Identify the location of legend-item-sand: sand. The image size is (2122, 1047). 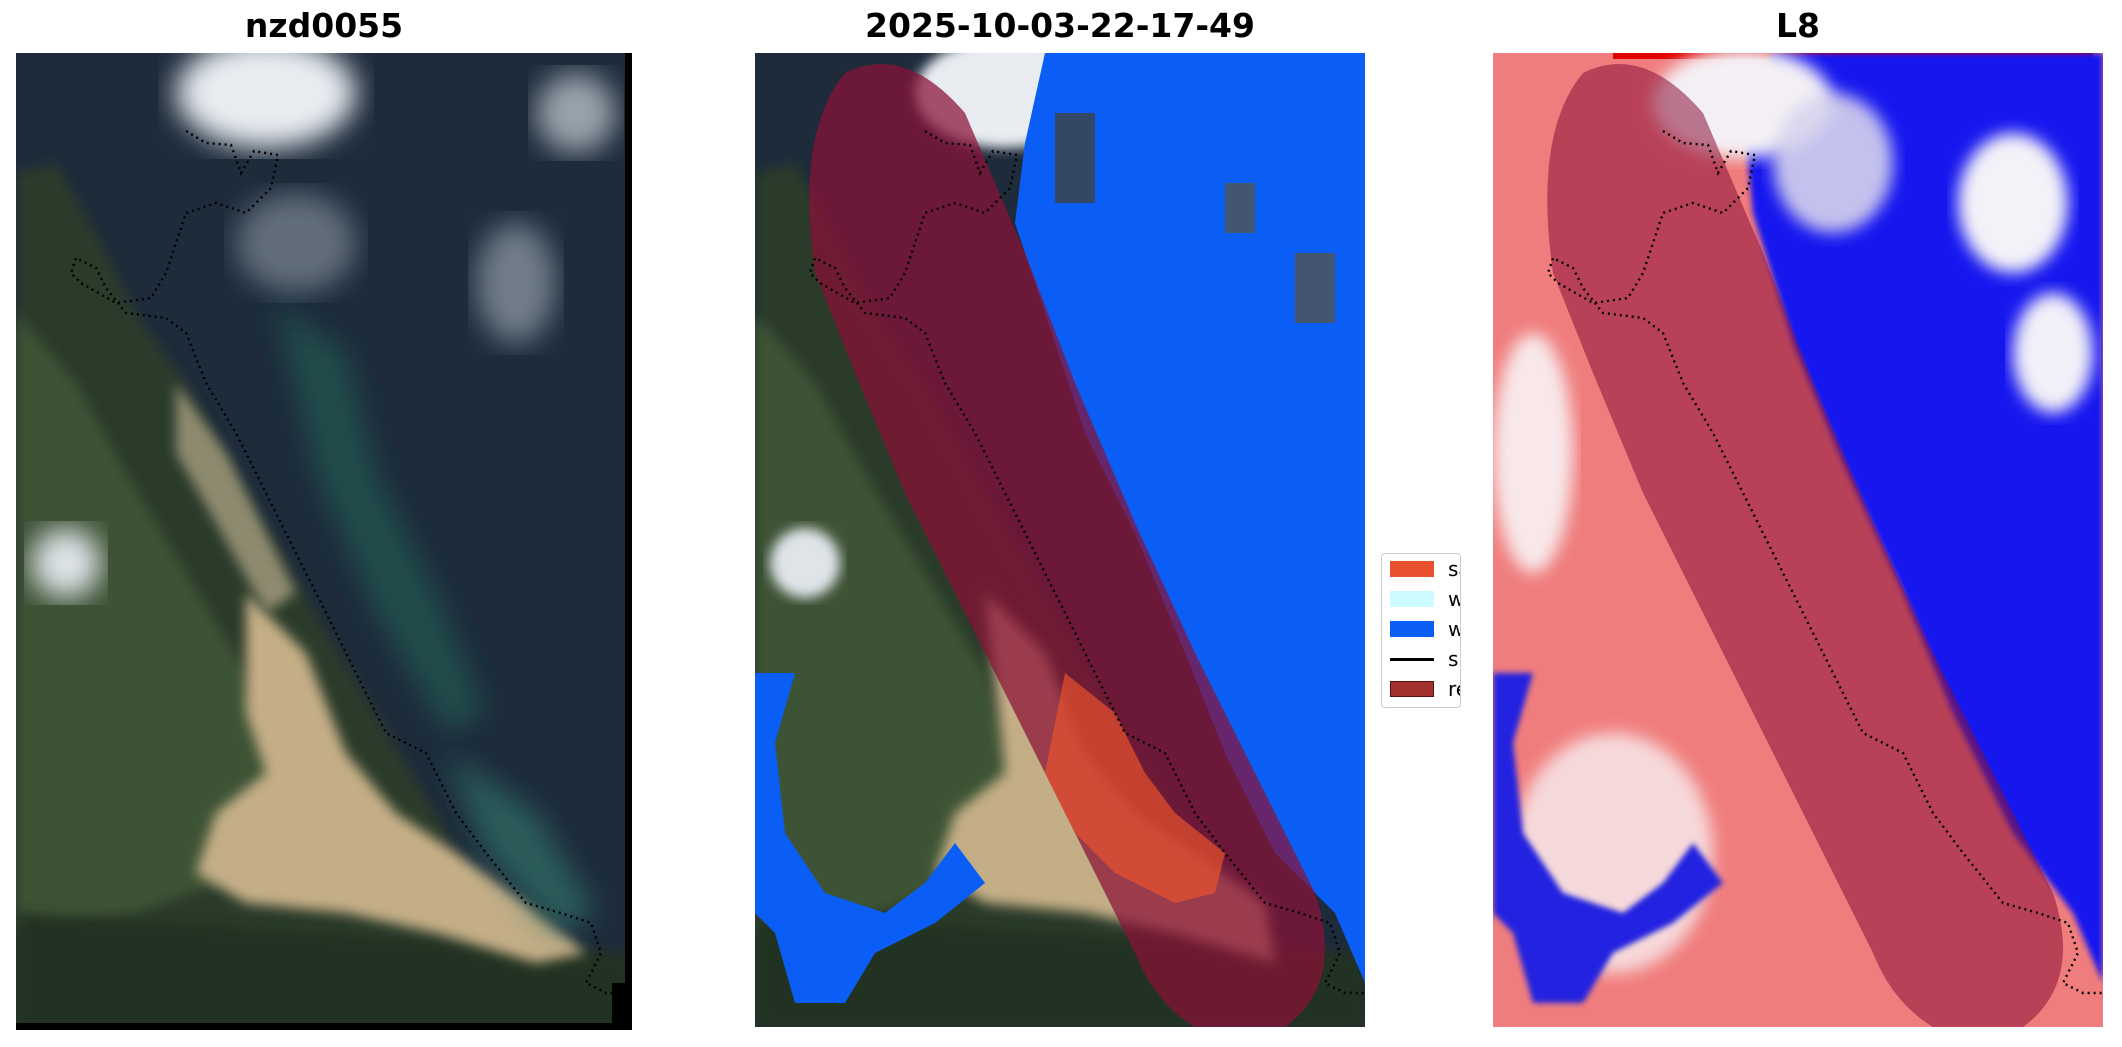
(1425, 569).